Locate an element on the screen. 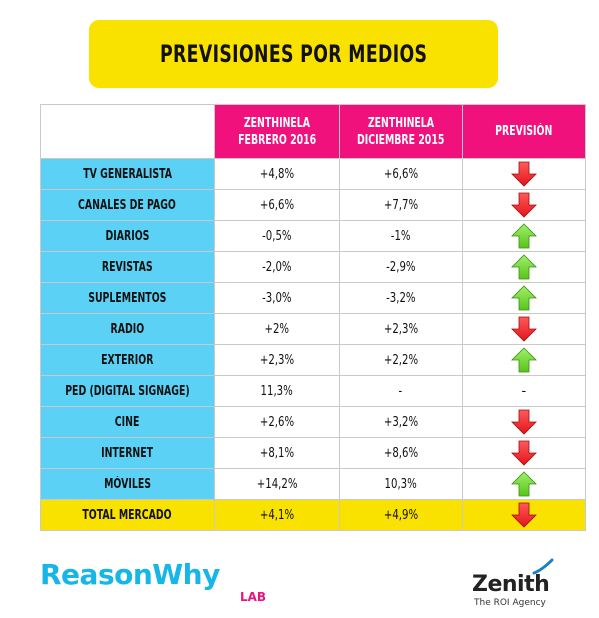  media-label-text: INTERNET is located at coordinates (127, 453).